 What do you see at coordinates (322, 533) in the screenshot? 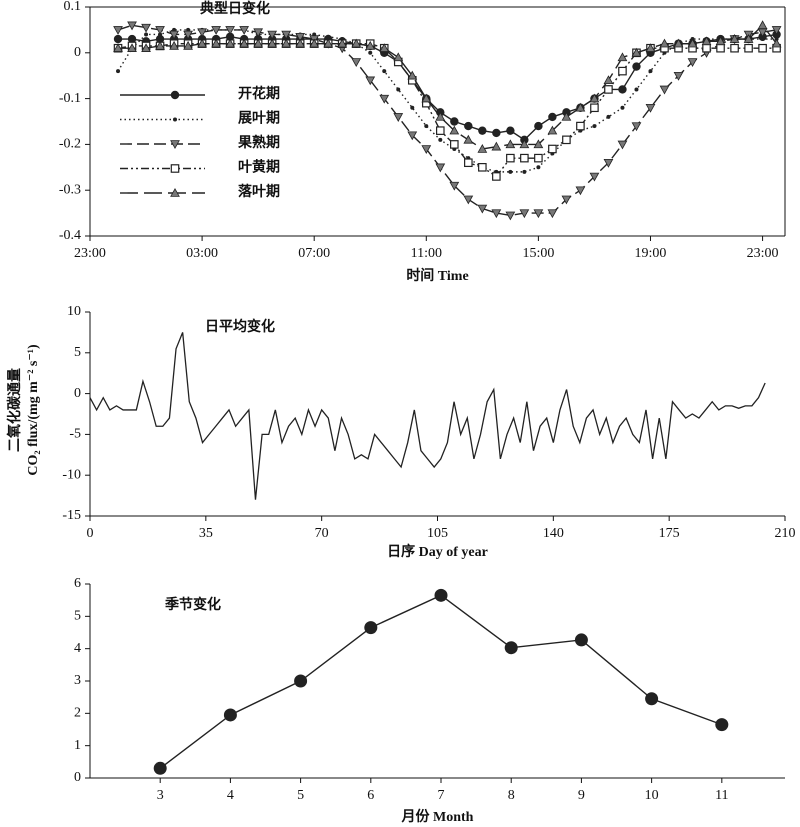
I see `x-tick-label: 70` at bounding box center [322, 533].